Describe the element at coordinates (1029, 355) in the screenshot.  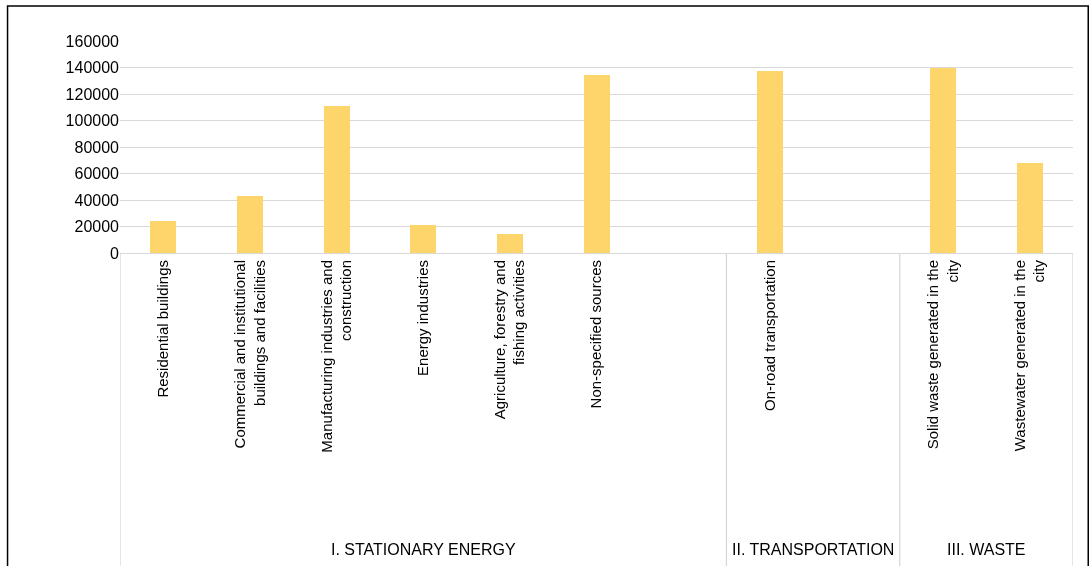
I see `x-tick-label: Wastewater generated in the city` at that location.